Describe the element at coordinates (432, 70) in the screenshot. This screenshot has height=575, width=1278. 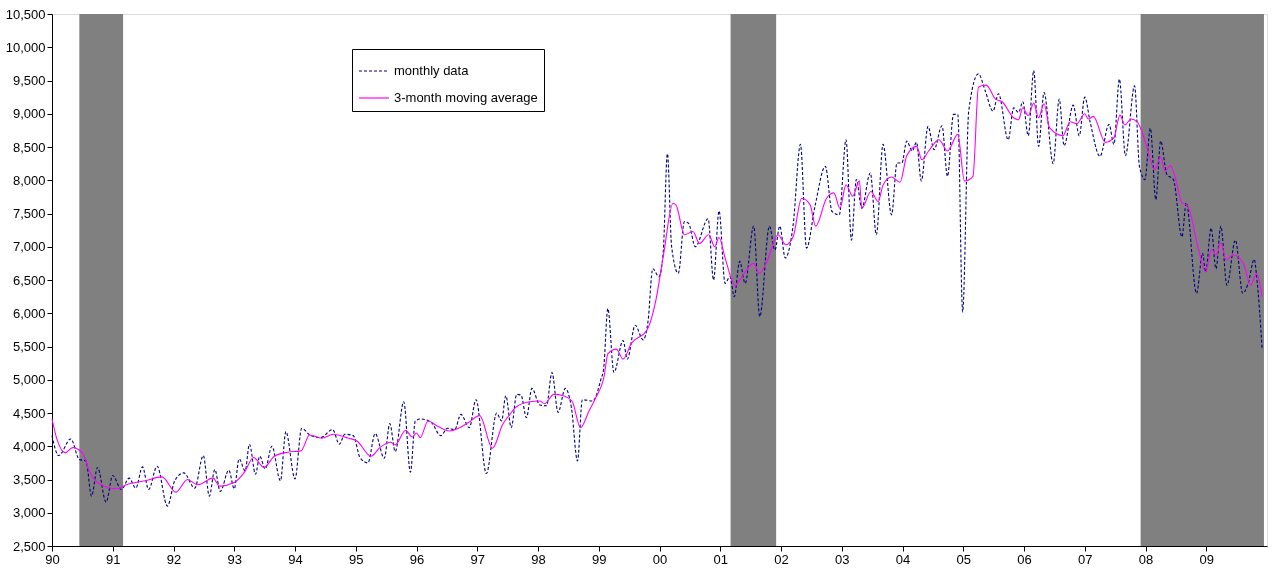
I see `legend-label: monthly data` at that location.